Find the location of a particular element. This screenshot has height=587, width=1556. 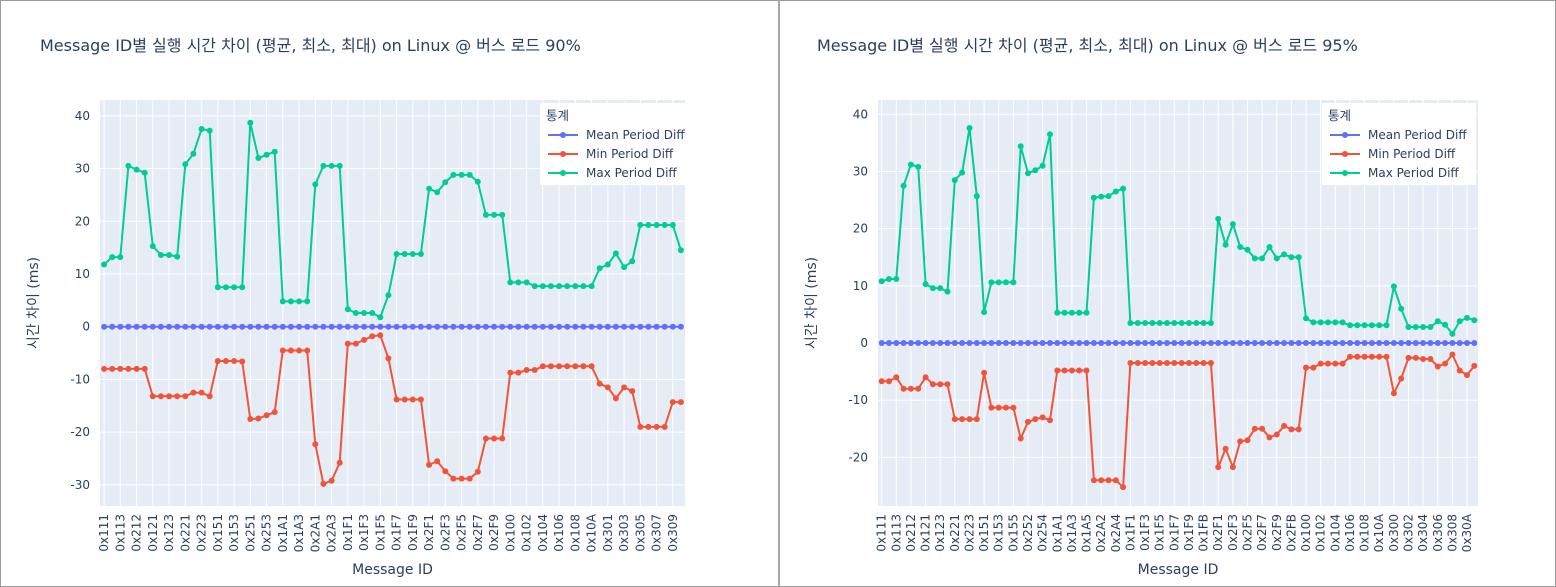

x-tick-label: 0x2FB is located at coordinates (1291, 533).